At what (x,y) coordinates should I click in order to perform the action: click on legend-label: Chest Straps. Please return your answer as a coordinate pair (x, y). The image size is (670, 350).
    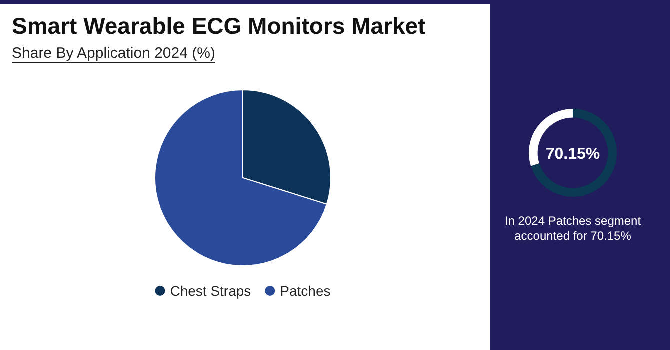
    Looking at the image, I should click on (211, 291).